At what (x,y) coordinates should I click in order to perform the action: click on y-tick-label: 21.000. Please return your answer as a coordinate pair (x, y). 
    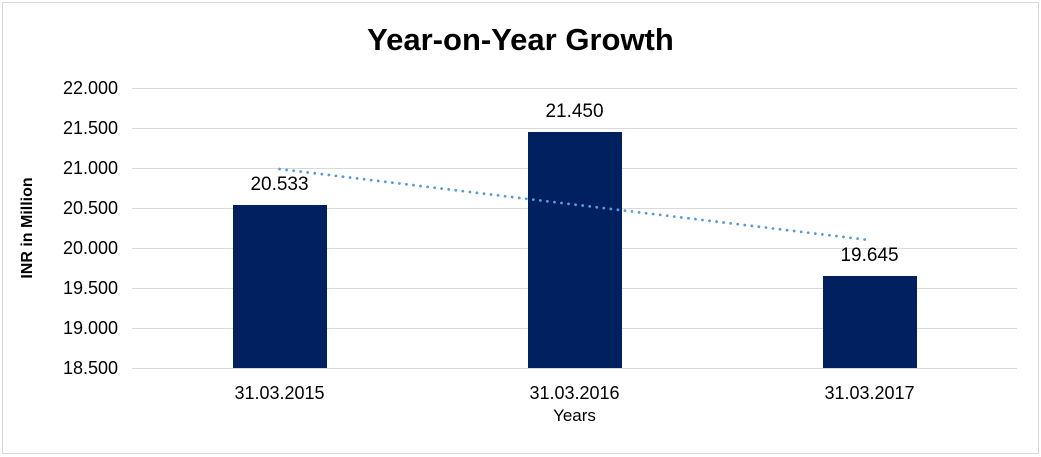
    Looking at the image, I should click on (90, 168).